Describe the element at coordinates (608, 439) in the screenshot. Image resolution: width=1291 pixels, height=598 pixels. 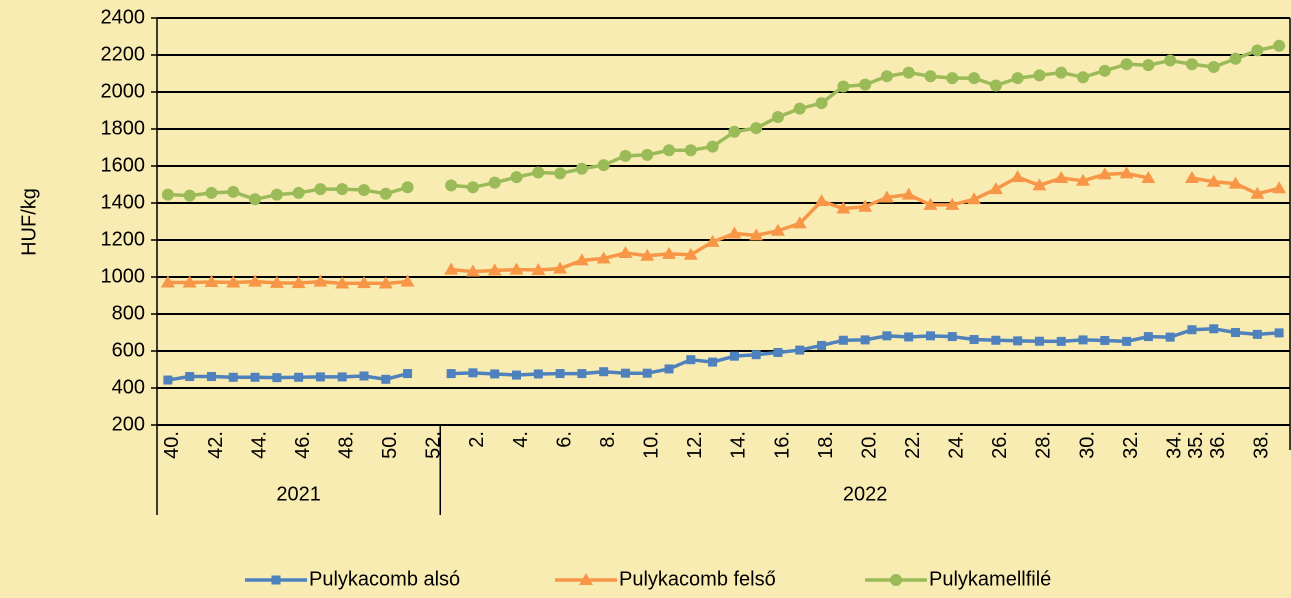
I see `x-tick-label: 8.` at that location.